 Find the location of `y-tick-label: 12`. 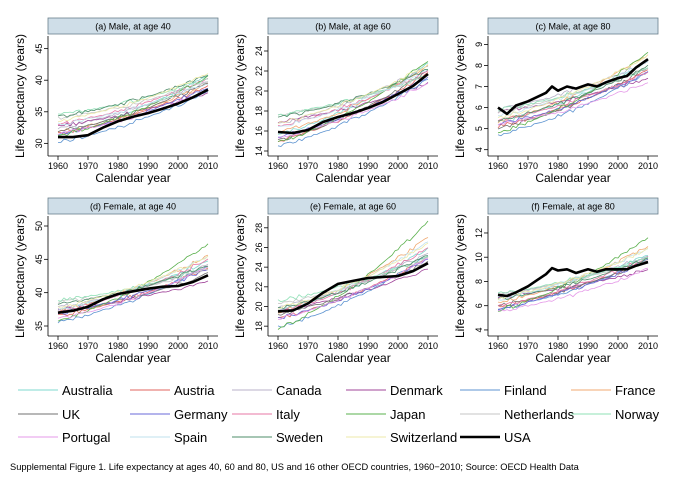

y-tick-label: 12 is located at coordinates (479, 233).